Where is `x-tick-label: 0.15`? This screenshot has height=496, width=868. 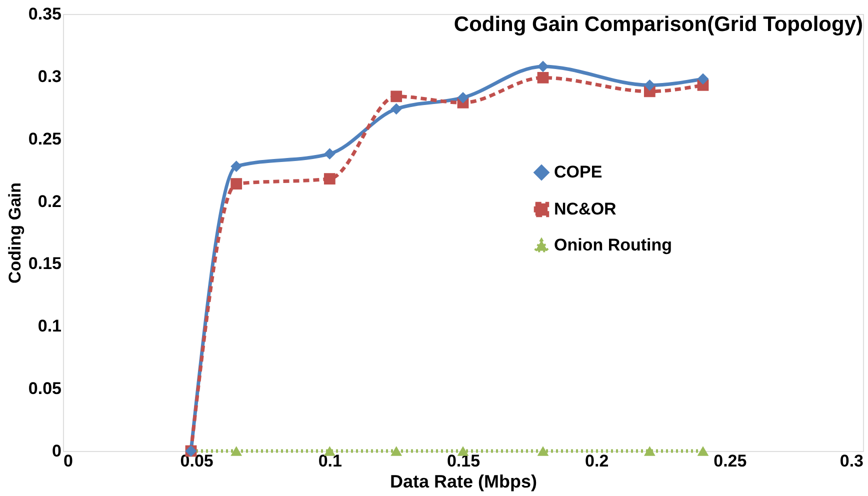
x-tick-label: 0.15 is located at coordinates (463, 461).